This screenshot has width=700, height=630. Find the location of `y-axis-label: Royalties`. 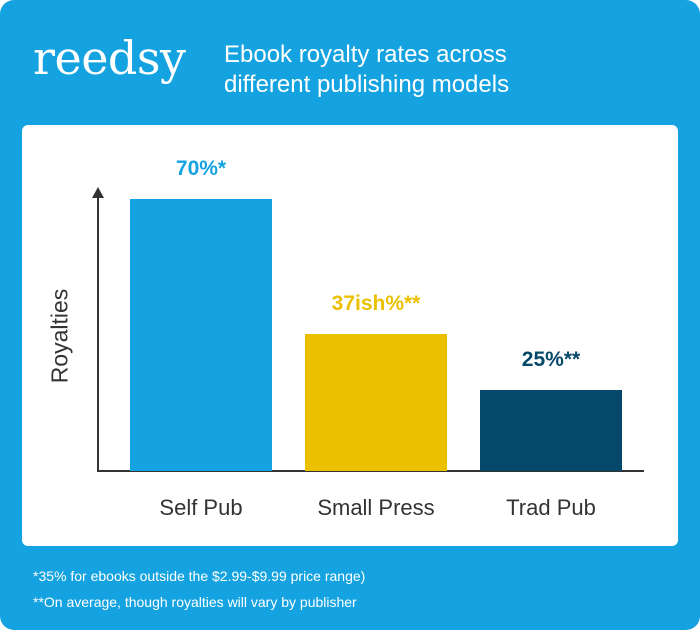

y-axis-label: Royalties is located at coordinates (59, 336).